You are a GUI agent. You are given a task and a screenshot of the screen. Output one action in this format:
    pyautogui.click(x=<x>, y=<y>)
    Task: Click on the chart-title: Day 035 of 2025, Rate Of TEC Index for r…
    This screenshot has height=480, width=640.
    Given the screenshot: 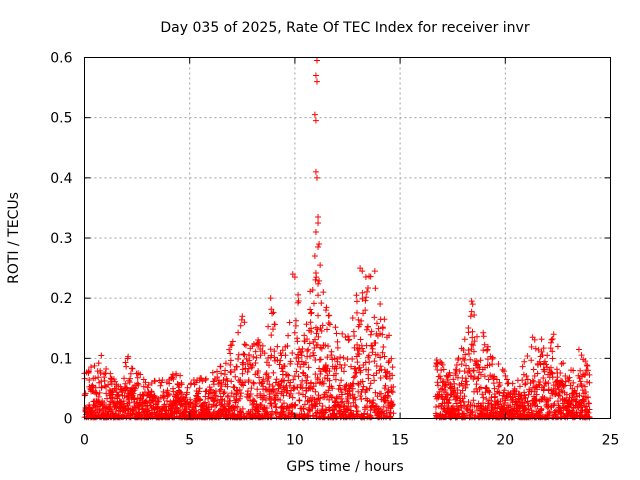 What is the action you would take?
    pyautogui.click(x=344, y=28)
    